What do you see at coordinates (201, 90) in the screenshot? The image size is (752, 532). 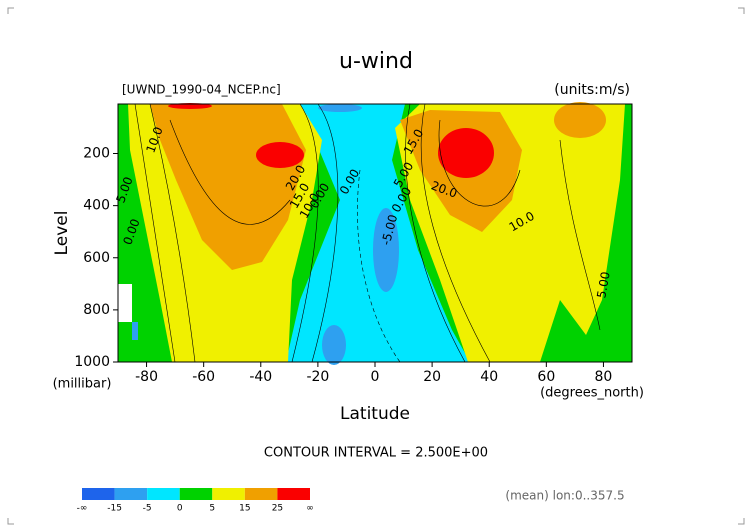 I see `subtitle: [UWND_1990-04_NCEP.nc]` at bounding box center [201, 90].